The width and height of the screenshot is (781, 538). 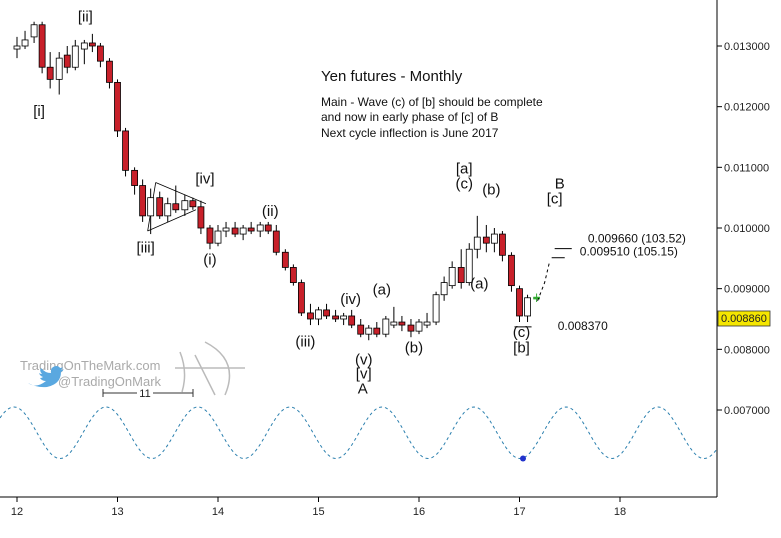 What do you see at coordinates (46, 377) in the screenshot?
I see `twitter-icon` at bounding box center [46, 377].